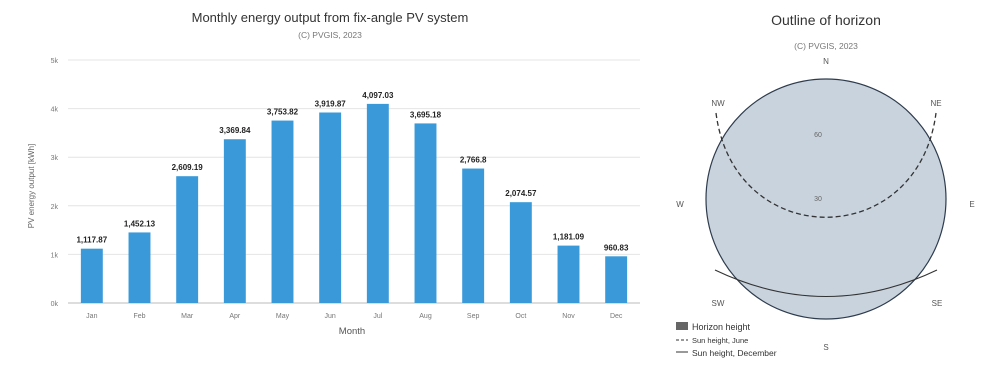 This screenshot has width=992, height=376. I want to click on y-tick-label: 1k, so click(55, 255).